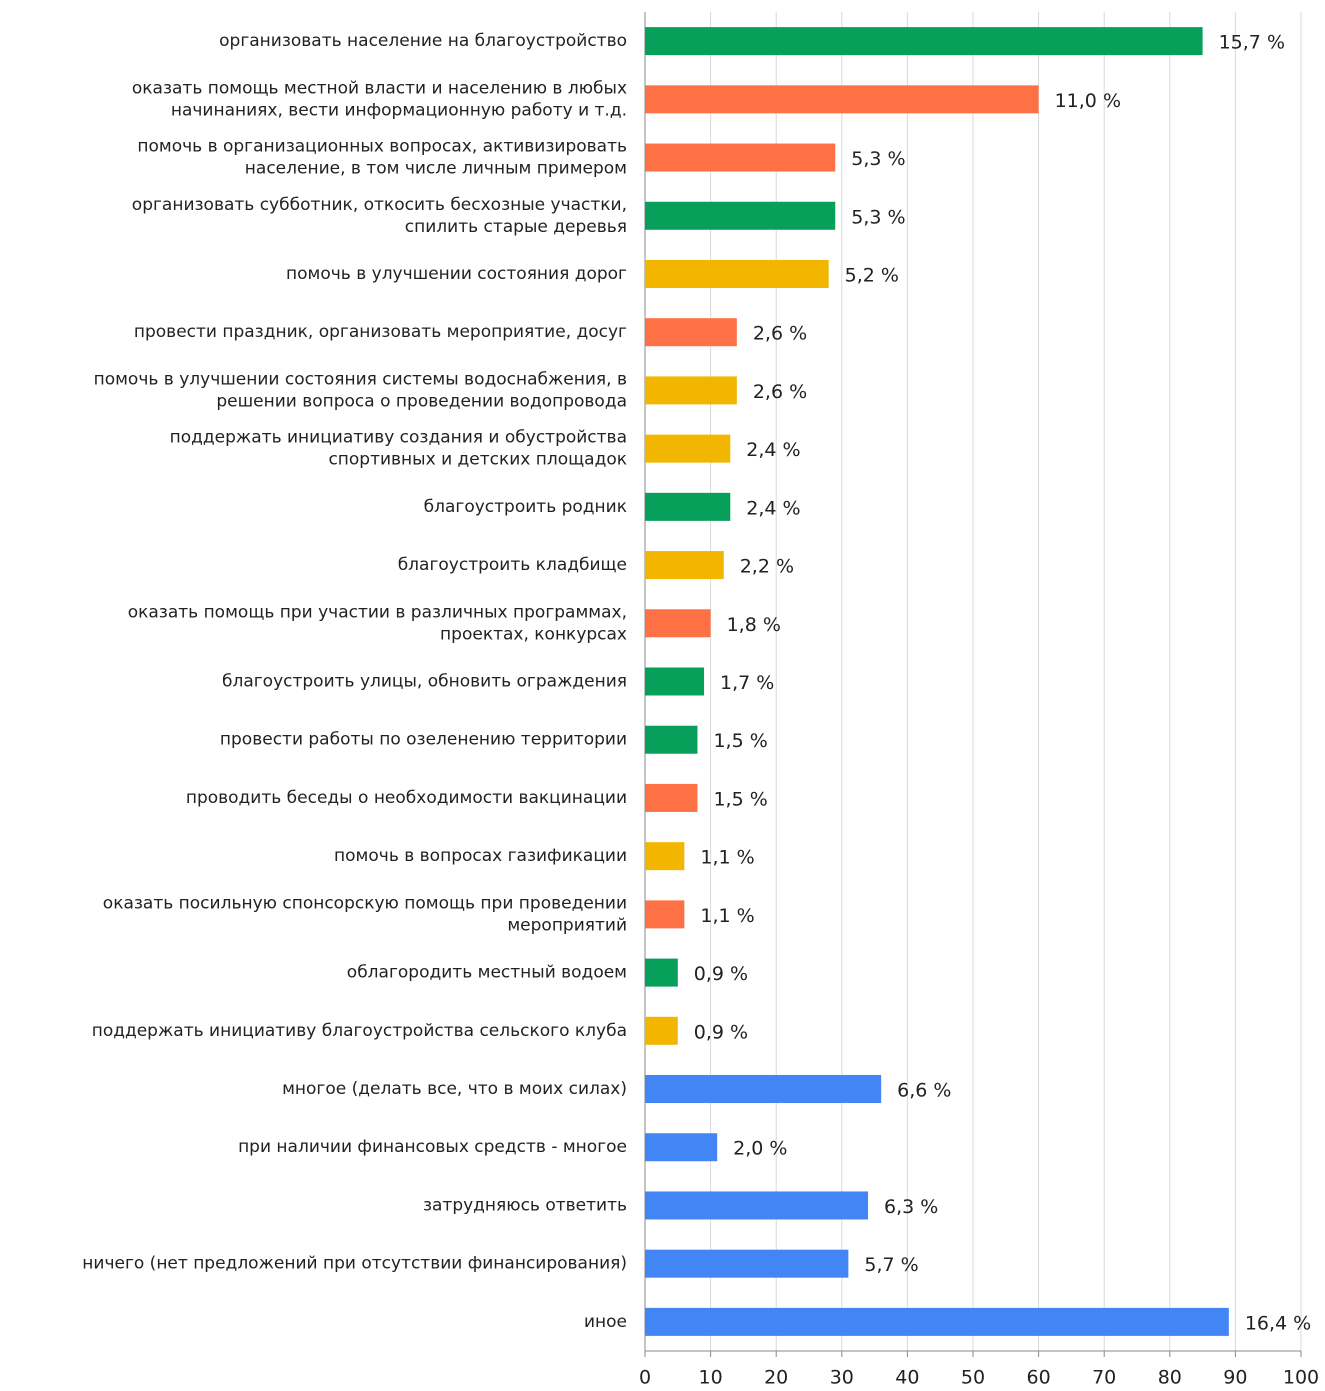  Describe the element at coordinates (924, 1091) in the screenshot. I see `data-label: 6,6 %` at that location.